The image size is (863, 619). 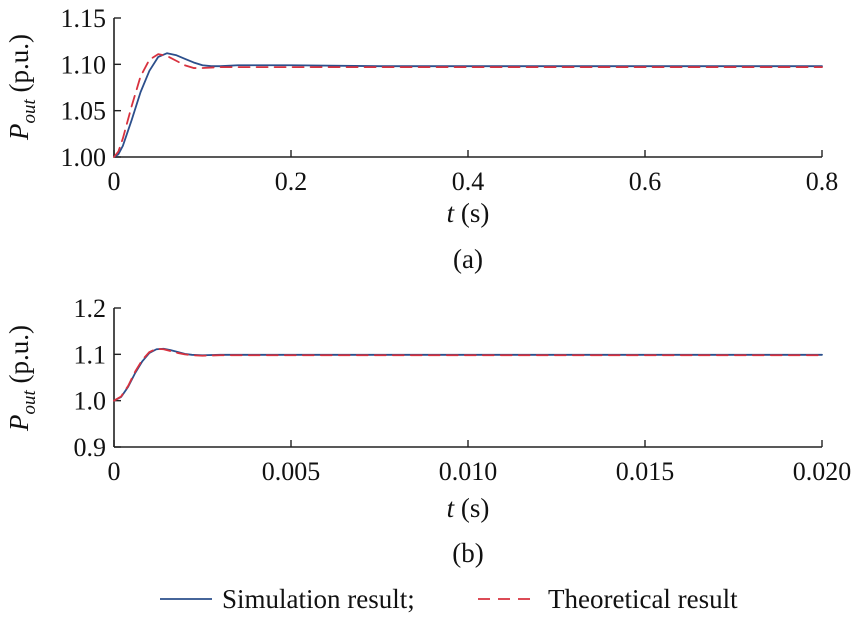 I want to click on x-tick-label-b: 0.015, so click(x=645, y=471).